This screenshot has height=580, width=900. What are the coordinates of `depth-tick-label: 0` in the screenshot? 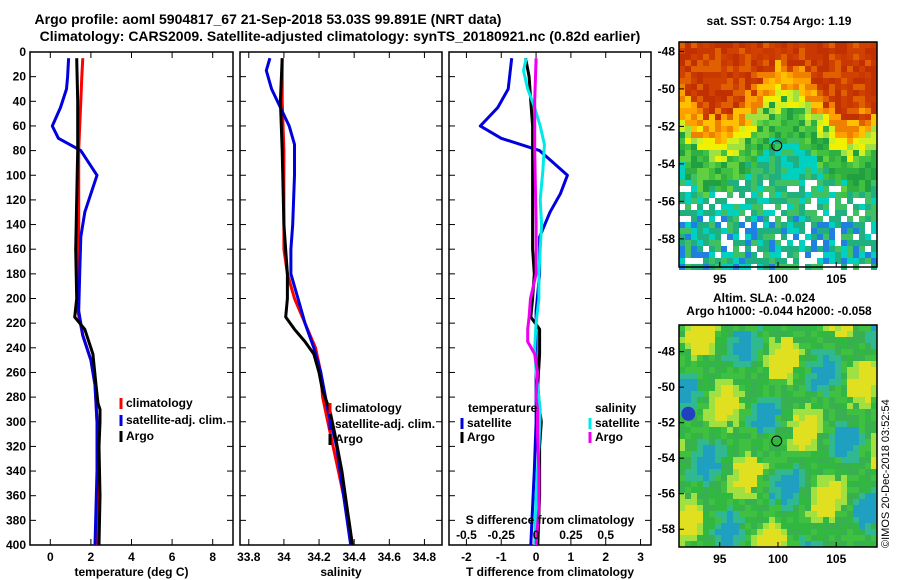 It's located at (22, 52).